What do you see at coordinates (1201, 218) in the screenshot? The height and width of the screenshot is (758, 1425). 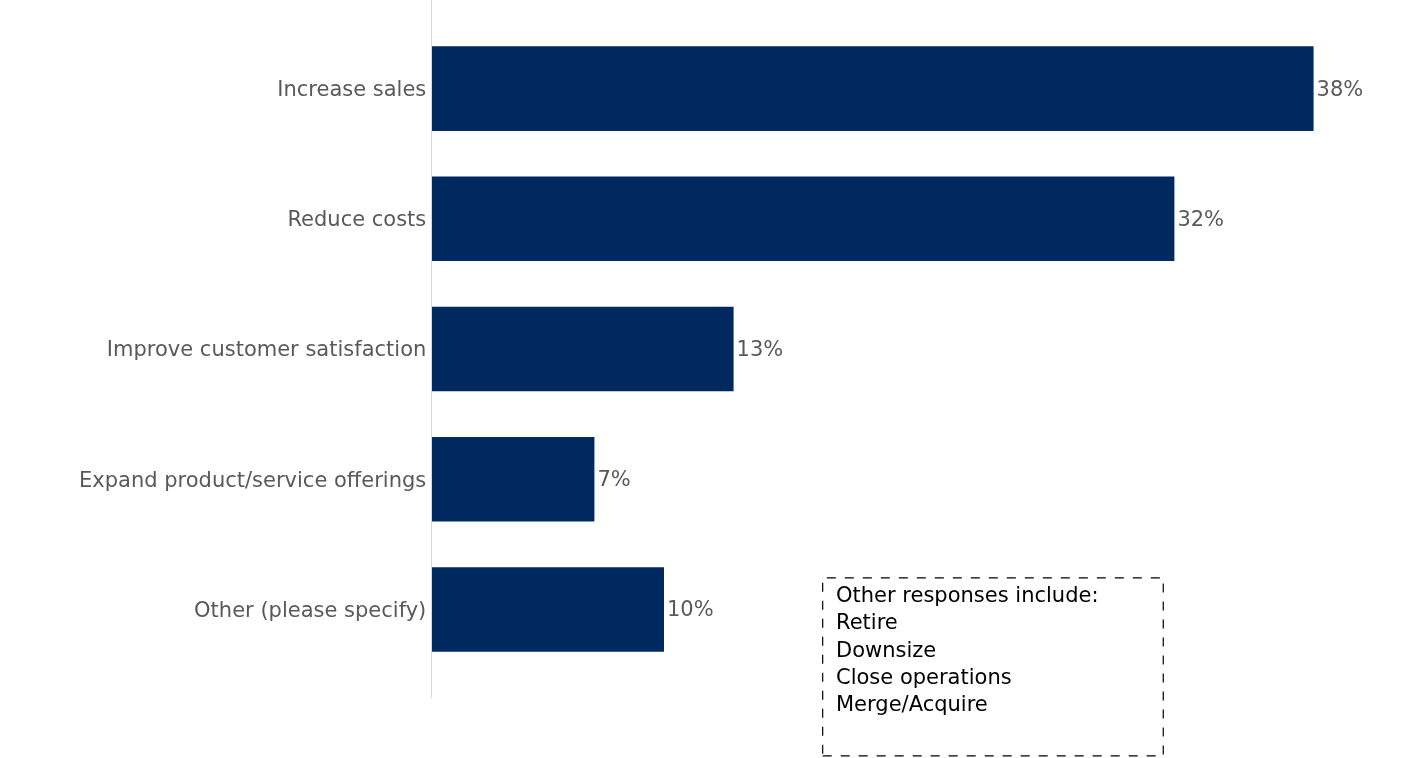 I see `data-label: 32%` at bounding box center [1201, 218].